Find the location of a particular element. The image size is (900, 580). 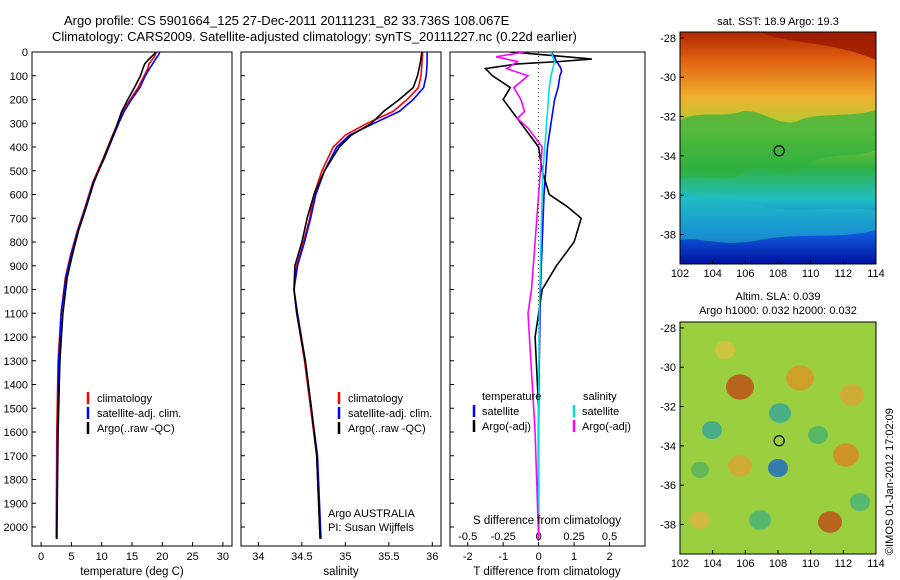

depth-tick-label: 400 is located at coordinates (19, 148).